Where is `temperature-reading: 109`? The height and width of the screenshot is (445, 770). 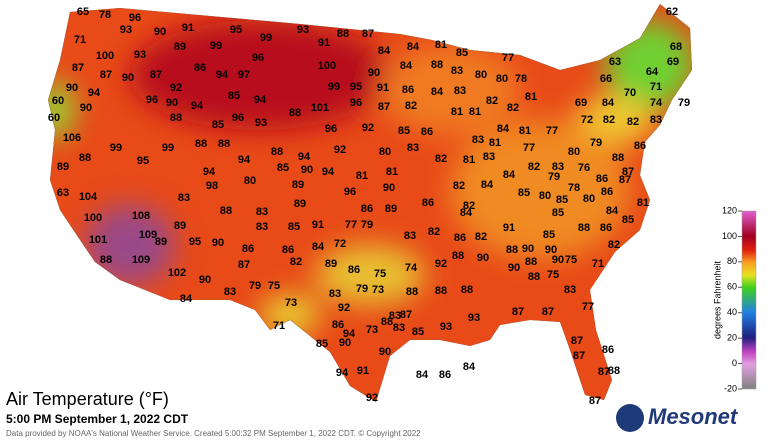 temperature-reading: 109 is located at coordinates (148, 235).